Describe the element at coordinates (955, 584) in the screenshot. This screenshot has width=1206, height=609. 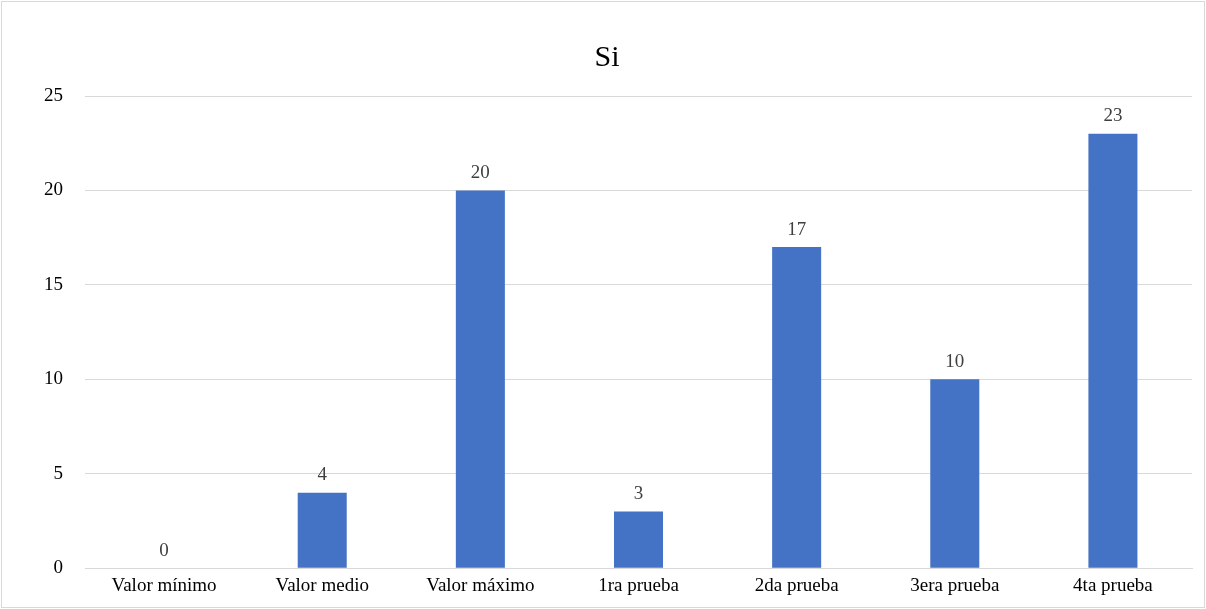
I see `x-tick-label: 3era prueba` at that location.